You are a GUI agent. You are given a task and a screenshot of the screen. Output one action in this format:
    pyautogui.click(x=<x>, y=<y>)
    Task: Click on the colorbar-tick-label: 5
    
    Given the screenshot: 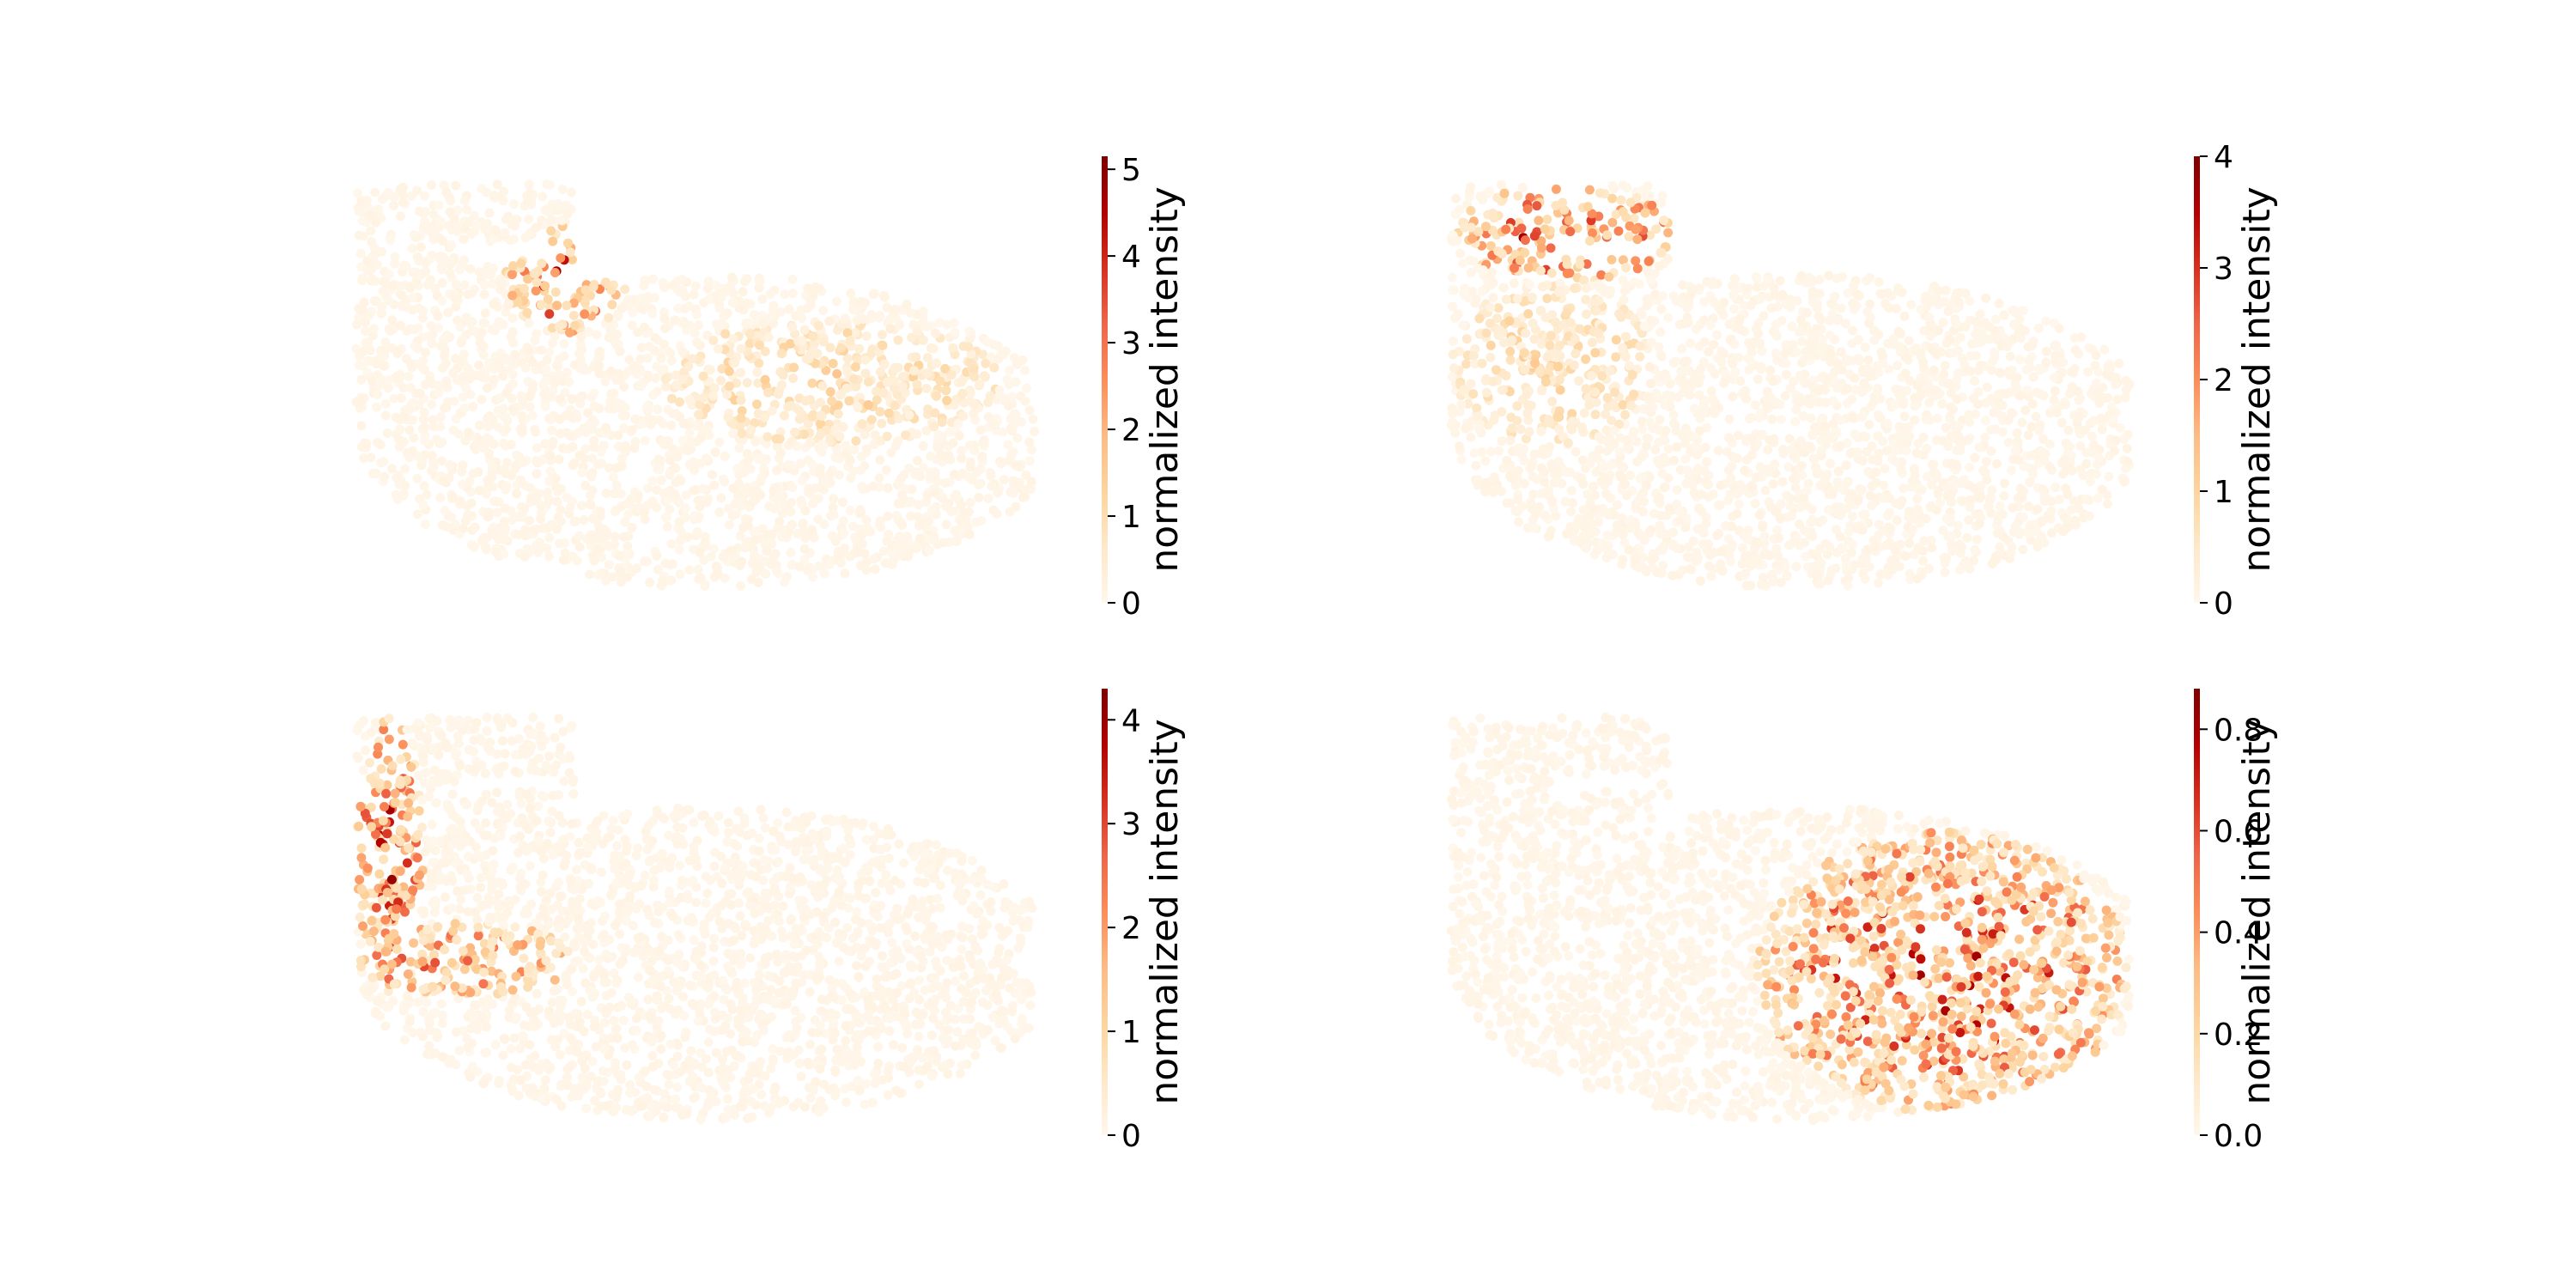 What is the action you would take?
    pyautogui.click(x=1131, y=170)
    